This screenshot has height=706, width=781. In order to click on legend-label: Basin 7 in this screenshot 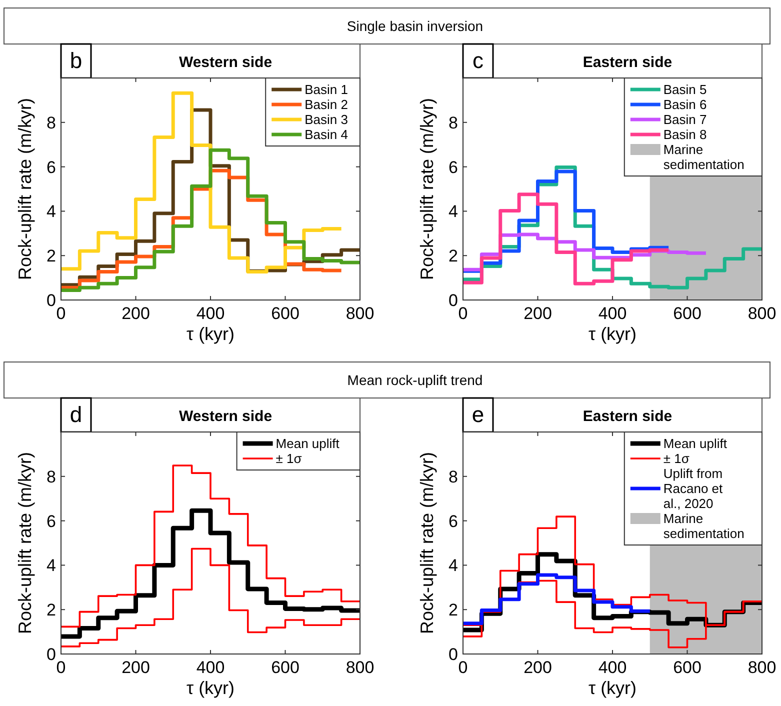, I will do `click(685, 119)`.